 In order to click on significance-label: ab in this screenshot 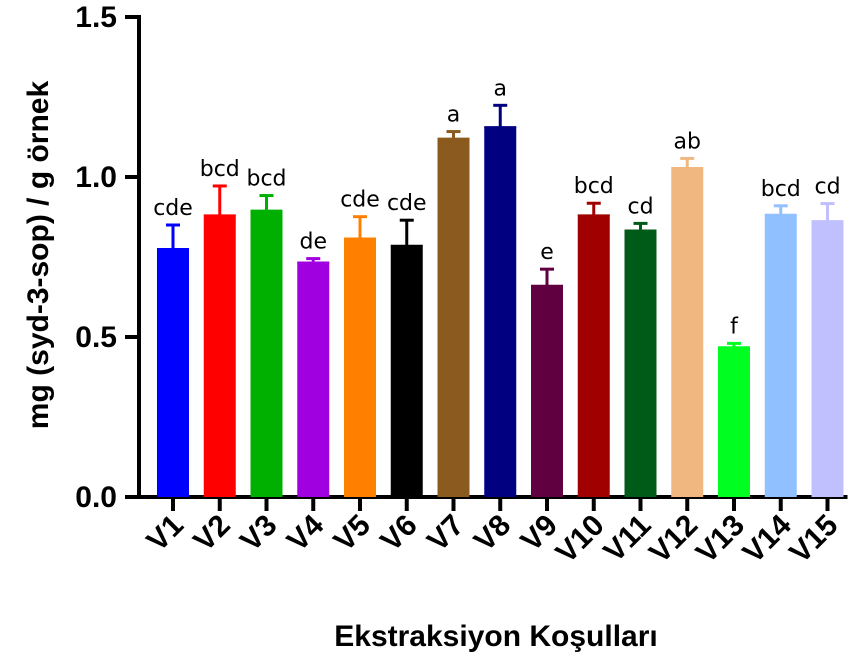, I will do `click(687, 141)`.